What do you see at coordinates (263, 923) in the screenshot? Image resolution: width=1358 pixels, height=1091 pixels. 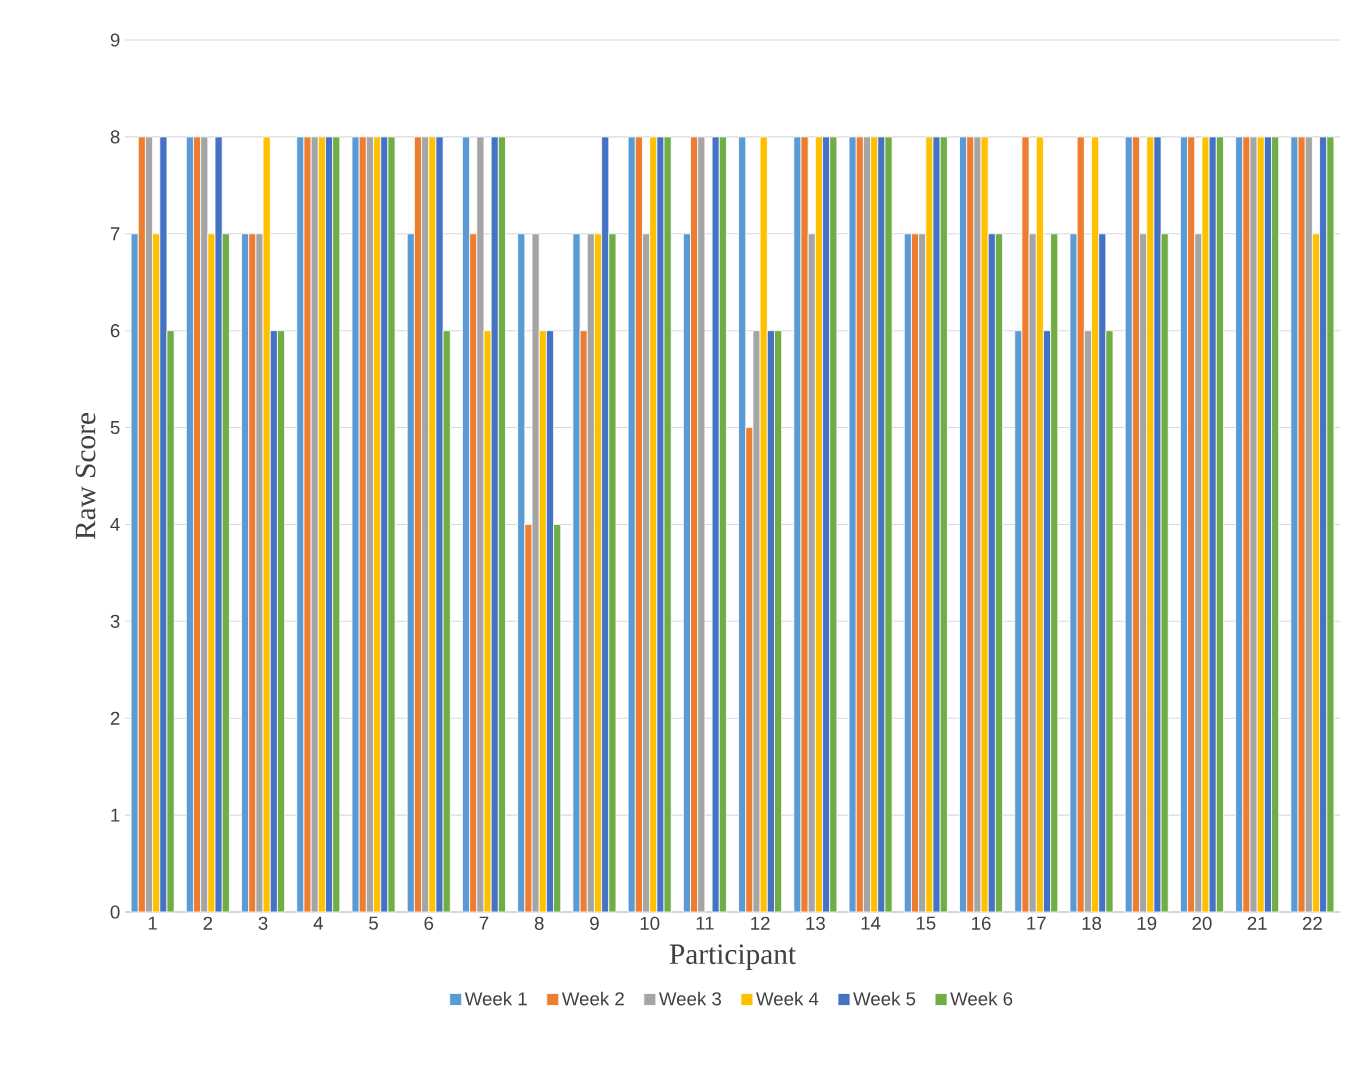 I see `x-tick-label: 3` at bounding box center [263, 923].